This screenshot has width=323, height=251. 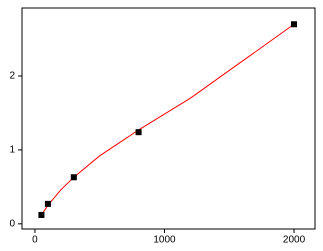 What do you see at coordinates (164, 240) in the screenshot?
I see `x-tick-label: 1000` at bounding box center [164, 240].